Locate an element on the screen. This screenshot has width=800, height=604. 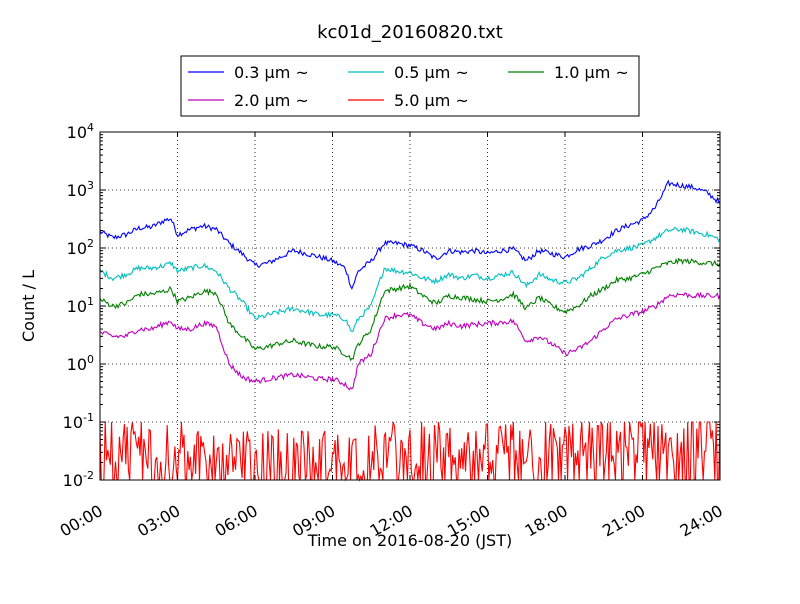
y-tick-label: 10¹ is located at coordinates (80, 305).